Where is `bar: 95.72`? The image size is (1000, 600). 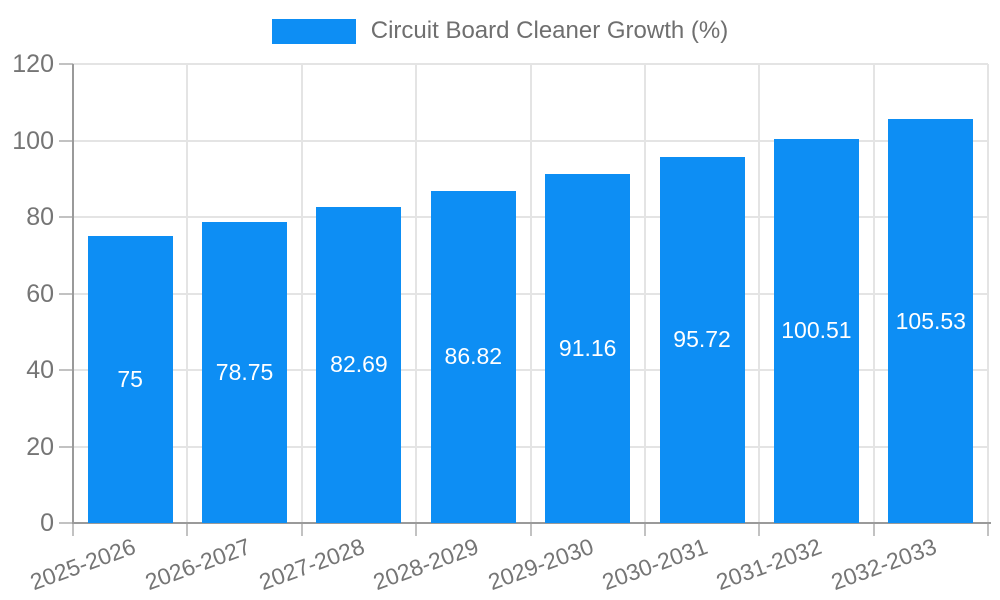
bar: 95.72 is located at coordinates (702, 339).